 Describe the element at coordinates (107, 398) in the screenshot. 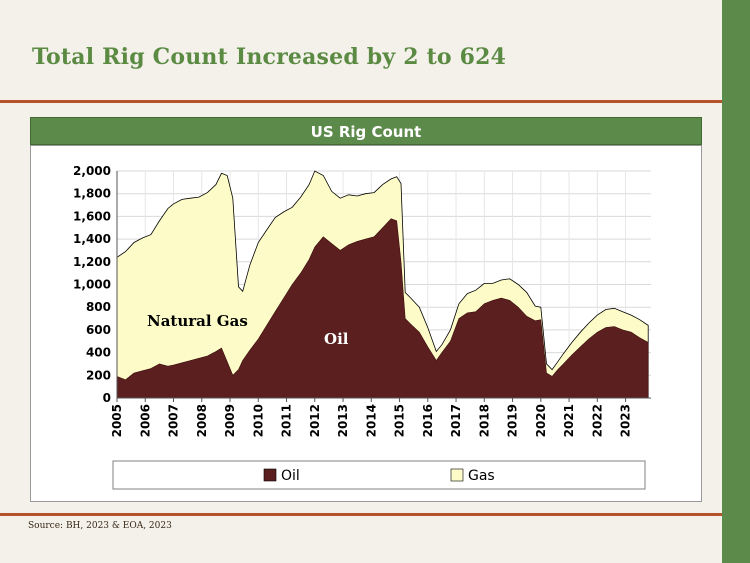

I see `y-tick-label: 0` at that location.